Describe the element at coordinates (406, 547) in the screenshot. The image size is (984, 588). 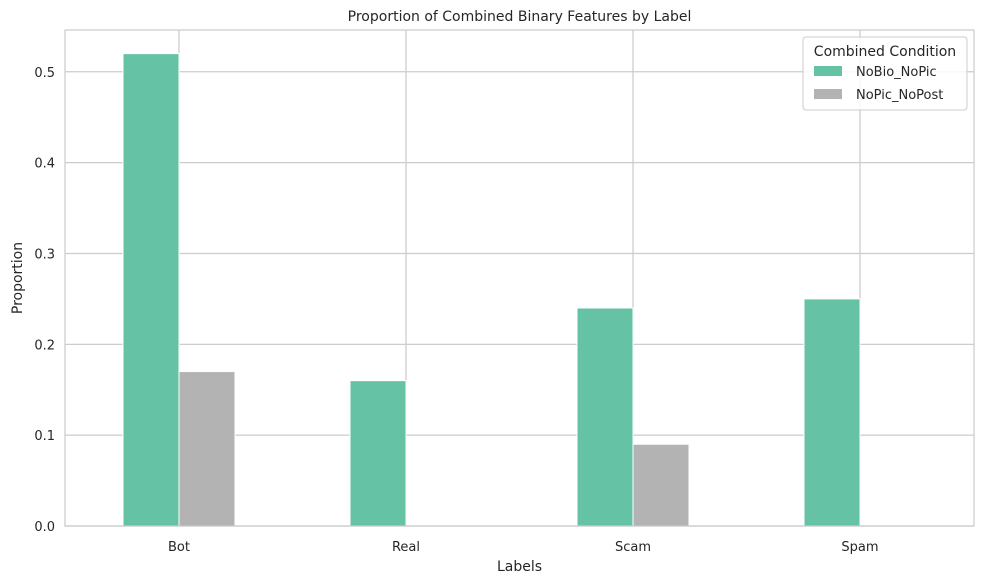
I see `x-tick-label: Real` at that location.